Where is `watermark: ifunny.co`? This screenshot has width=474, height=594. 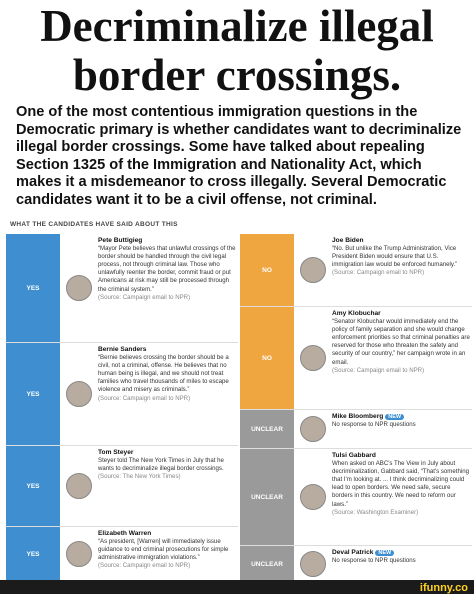 watermark: ifunny.co is located at coordinates (443, 588).